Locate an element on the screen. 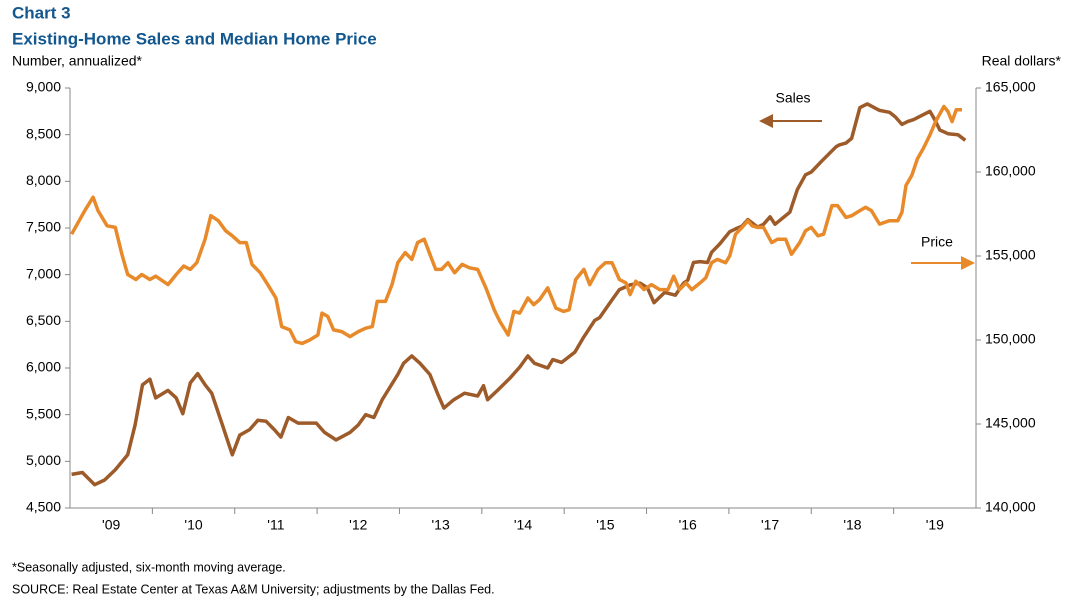 Image resolution: width=1077 pixels, height=616 pixels. y2-tick-label: 140,000 is located at coordinates (1010, 507).